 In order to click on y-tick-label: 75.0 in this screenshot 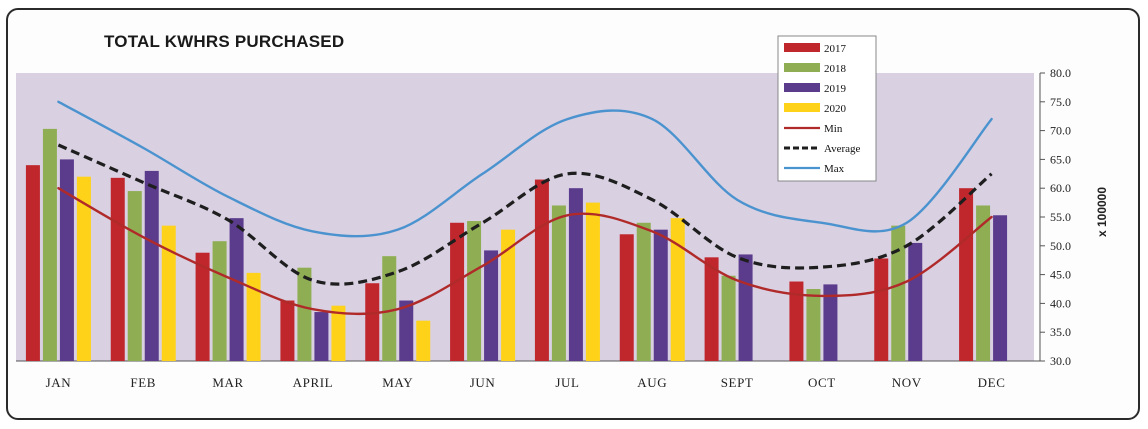, I will do `click(1060, 102)`.